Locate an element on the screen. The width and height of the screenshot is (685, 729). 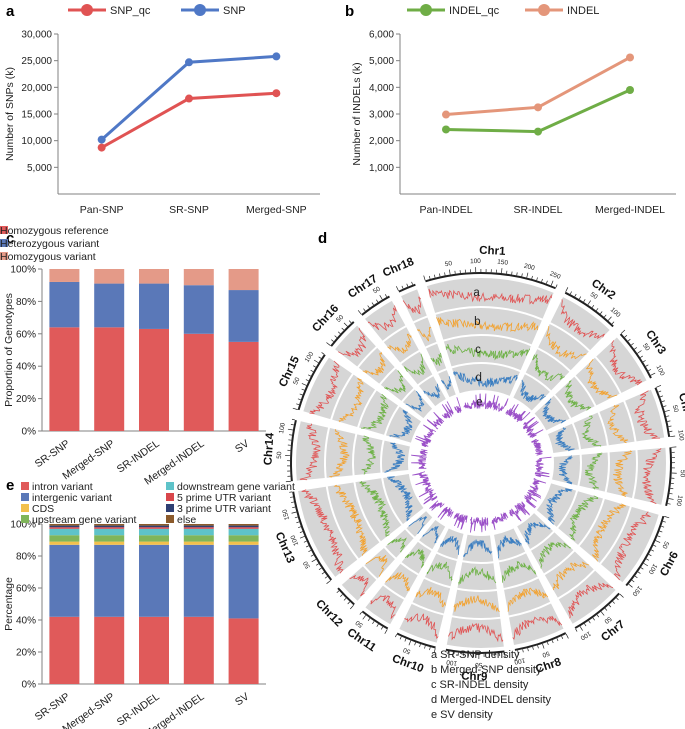
track-letter: d is located at coordinates (479, 378).